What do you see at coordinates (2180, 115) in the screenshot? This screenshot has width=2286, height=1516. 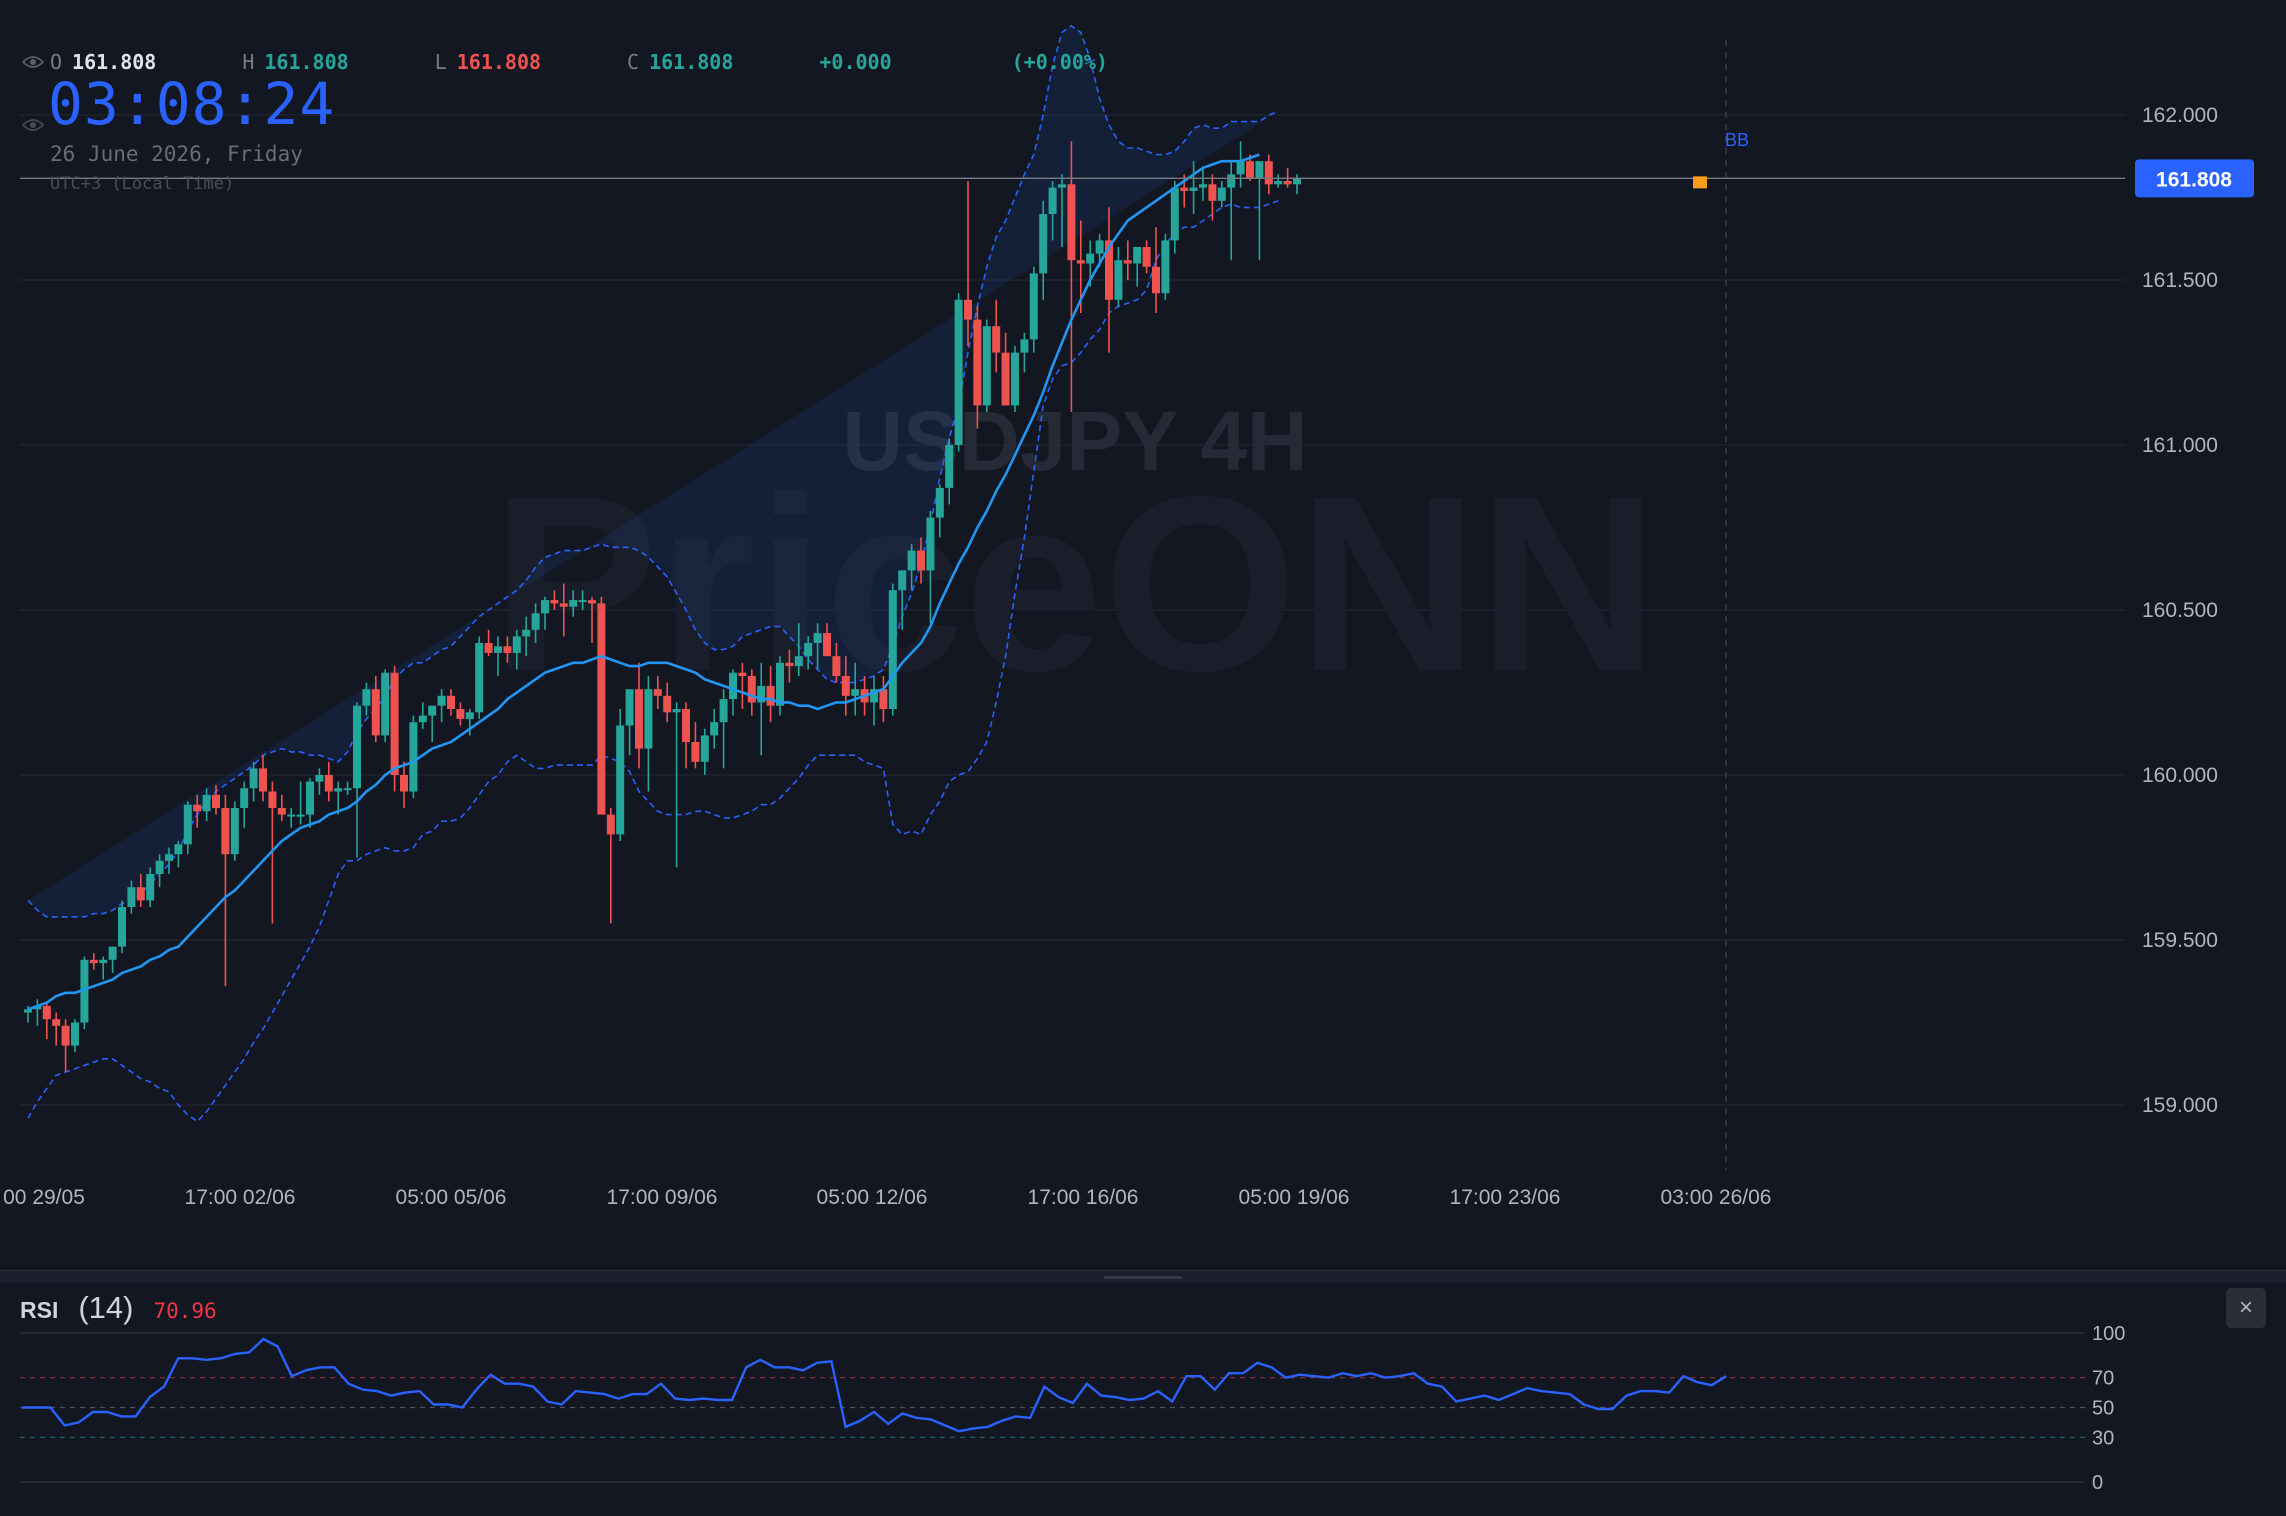 I see `y-tick-label: 162.000` at bounding box center [2180, 115].